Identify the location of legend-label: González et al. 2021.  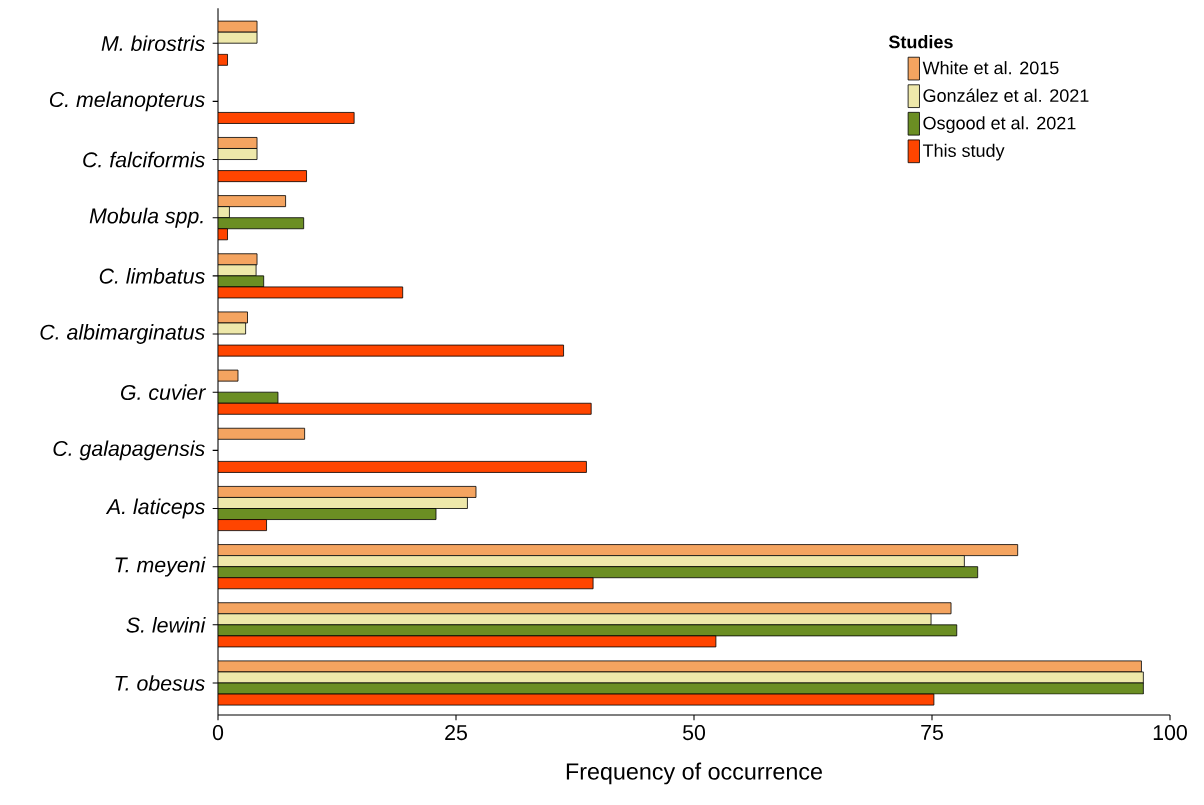
(1006, 95).